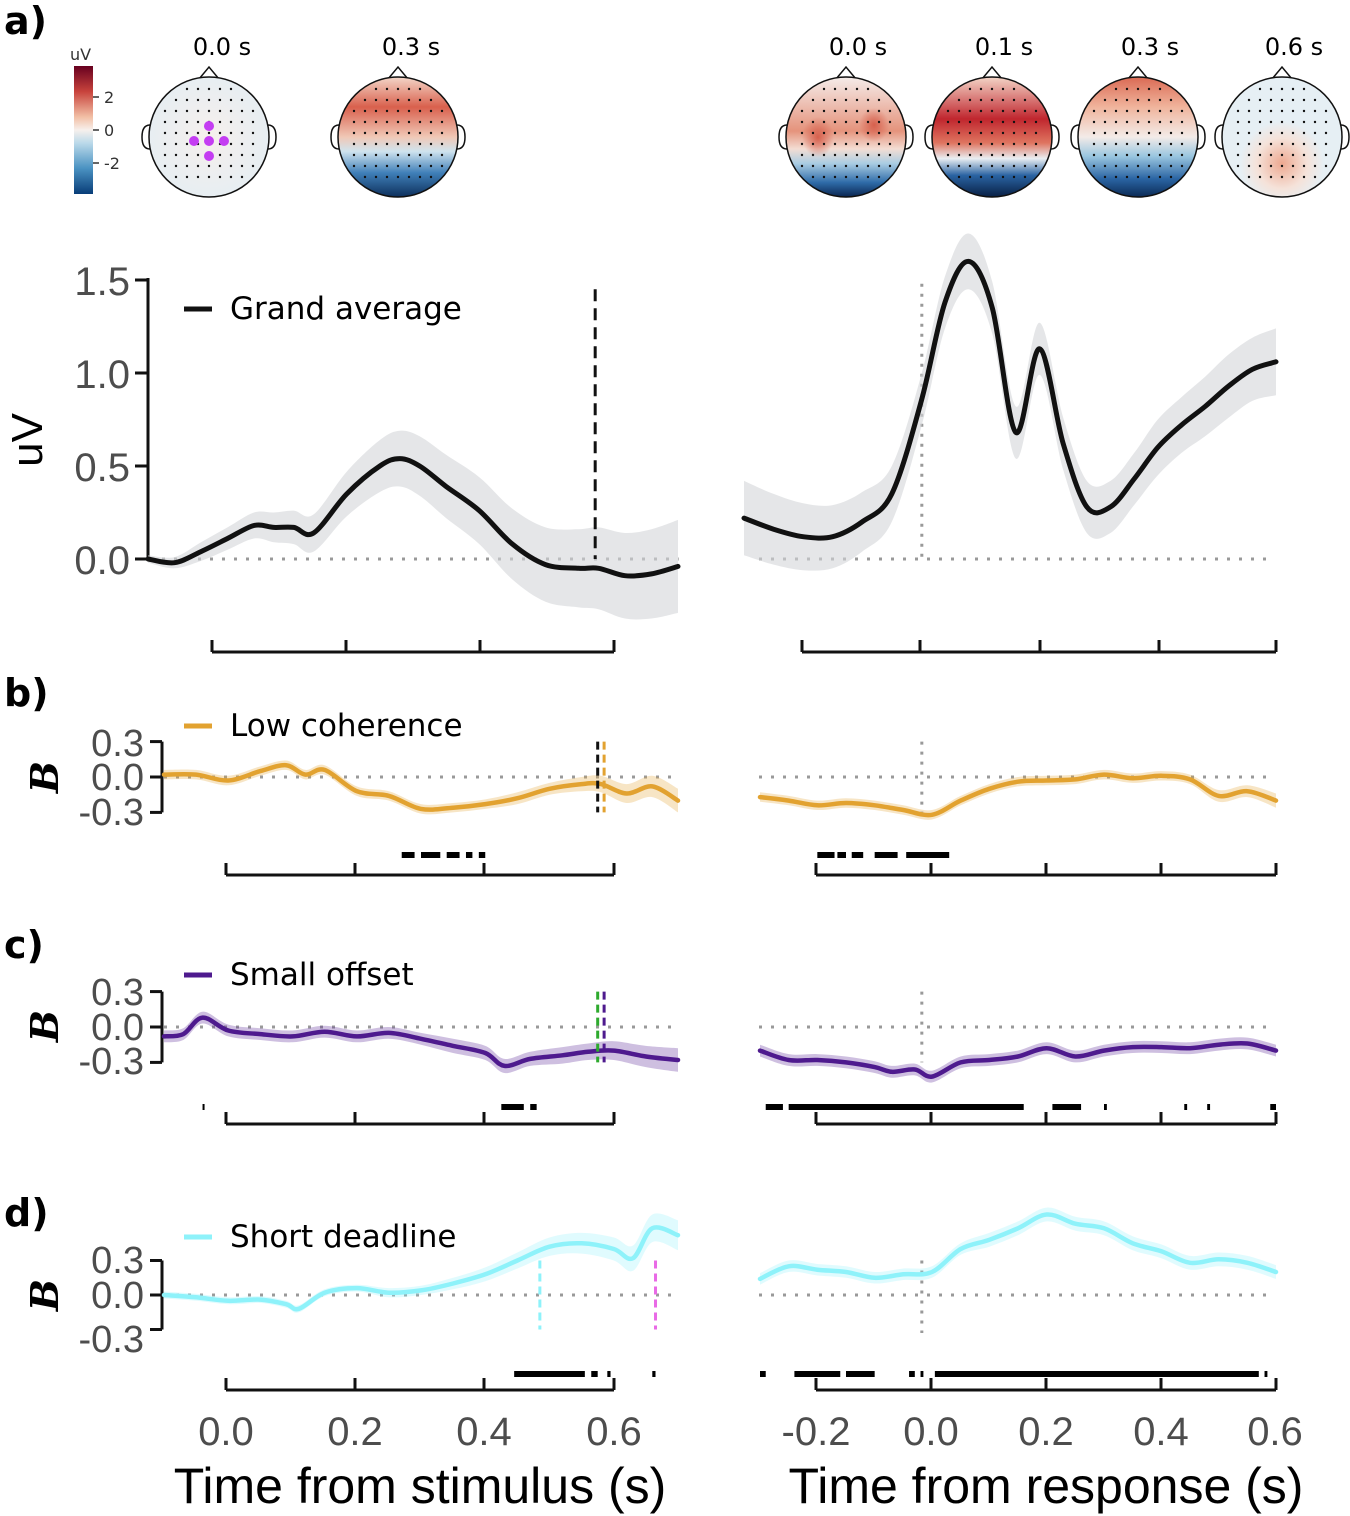  What do you see at coordinates (209, 126) in the screenshot?
I see `highlighted-electrode` at bounding box center [209, 126].